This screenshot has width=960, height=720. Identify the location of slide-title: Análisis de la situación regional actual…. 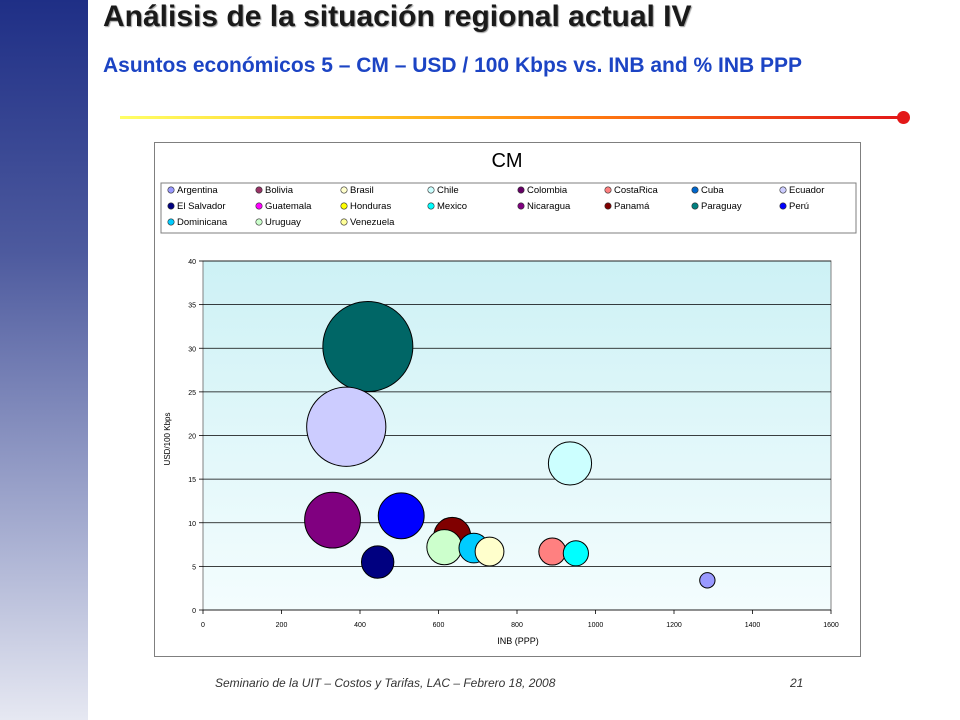
(397, 16).